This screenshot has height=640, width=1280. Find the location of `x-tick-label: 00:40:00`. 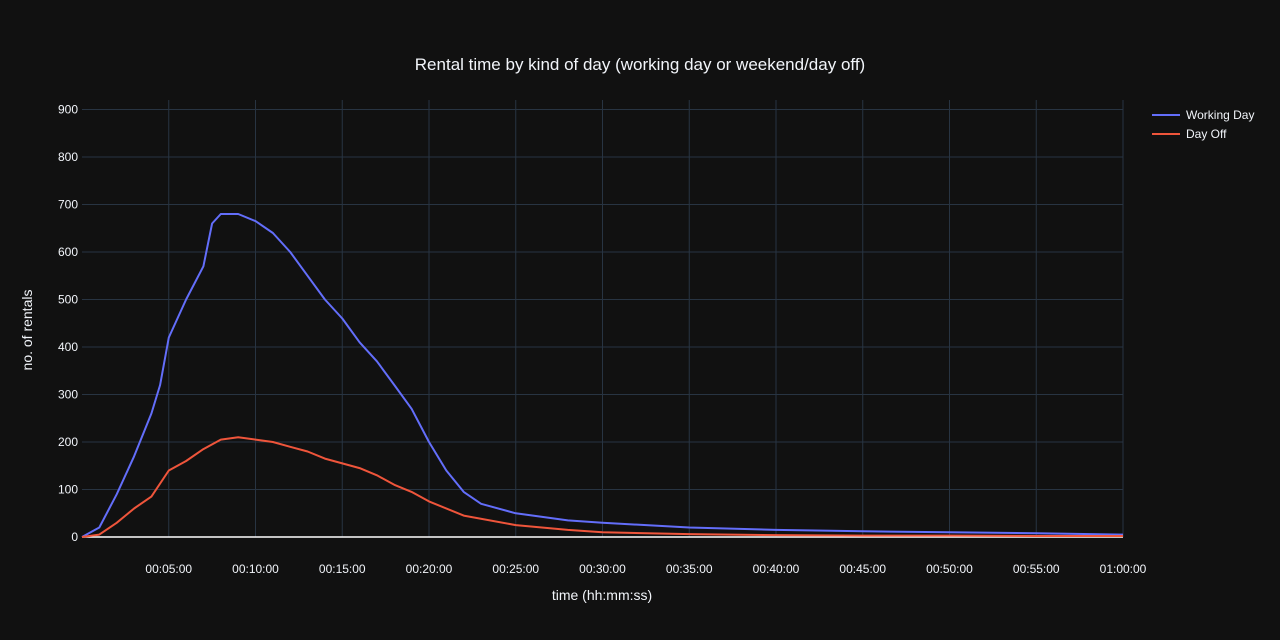

x-tick-label: 00:40:00 is located at coordinates (776, 569).